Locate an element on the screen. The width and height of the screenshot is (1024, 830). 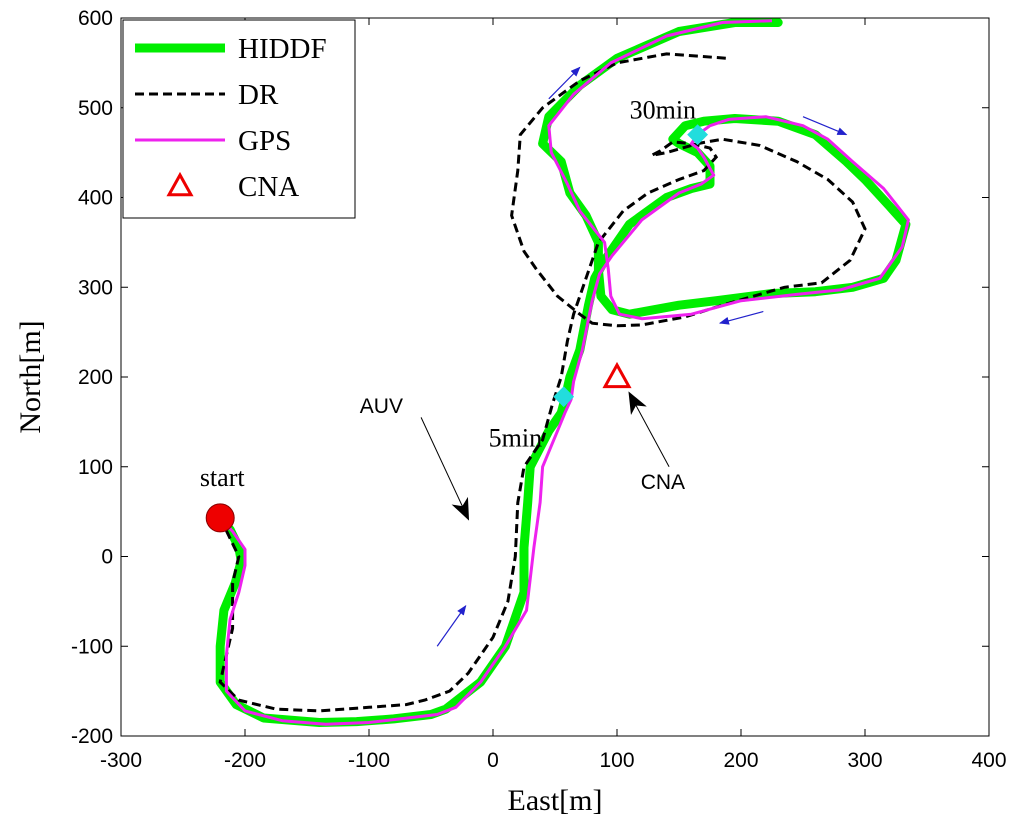
x-tick-label: 400 is located at coordinates (988, 760).